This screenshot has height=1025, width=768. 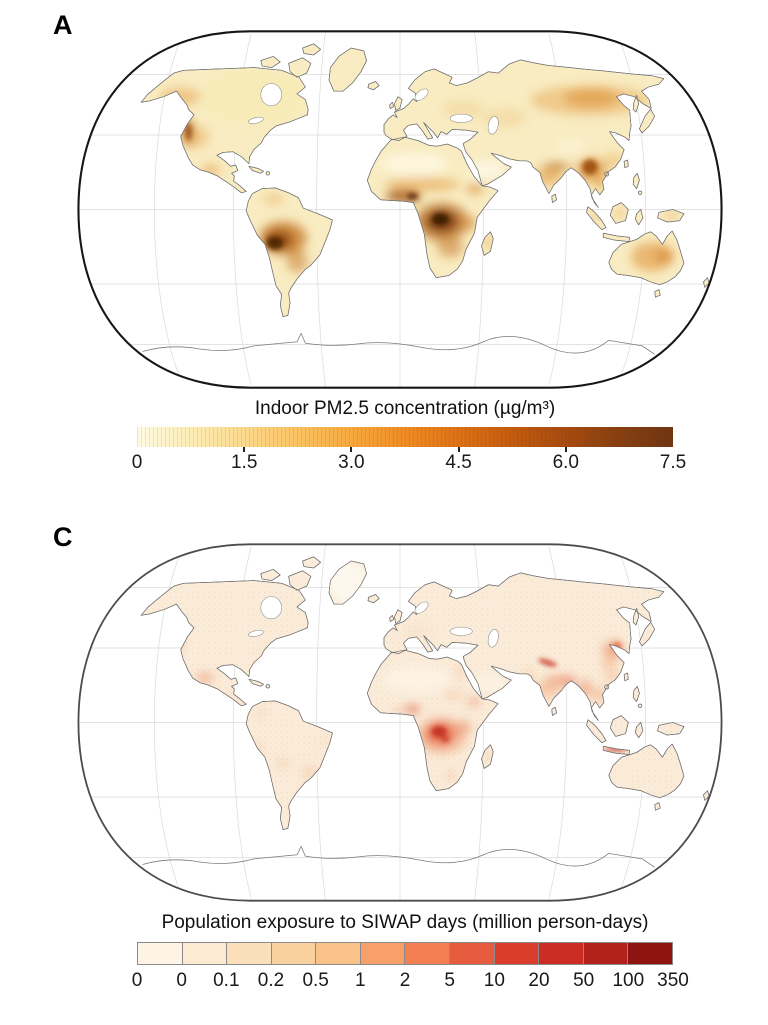 What do you see at coordinates (458, 462) in the screenshot?
I see `tick-label: 4.5` at bounding box center [458, 462].